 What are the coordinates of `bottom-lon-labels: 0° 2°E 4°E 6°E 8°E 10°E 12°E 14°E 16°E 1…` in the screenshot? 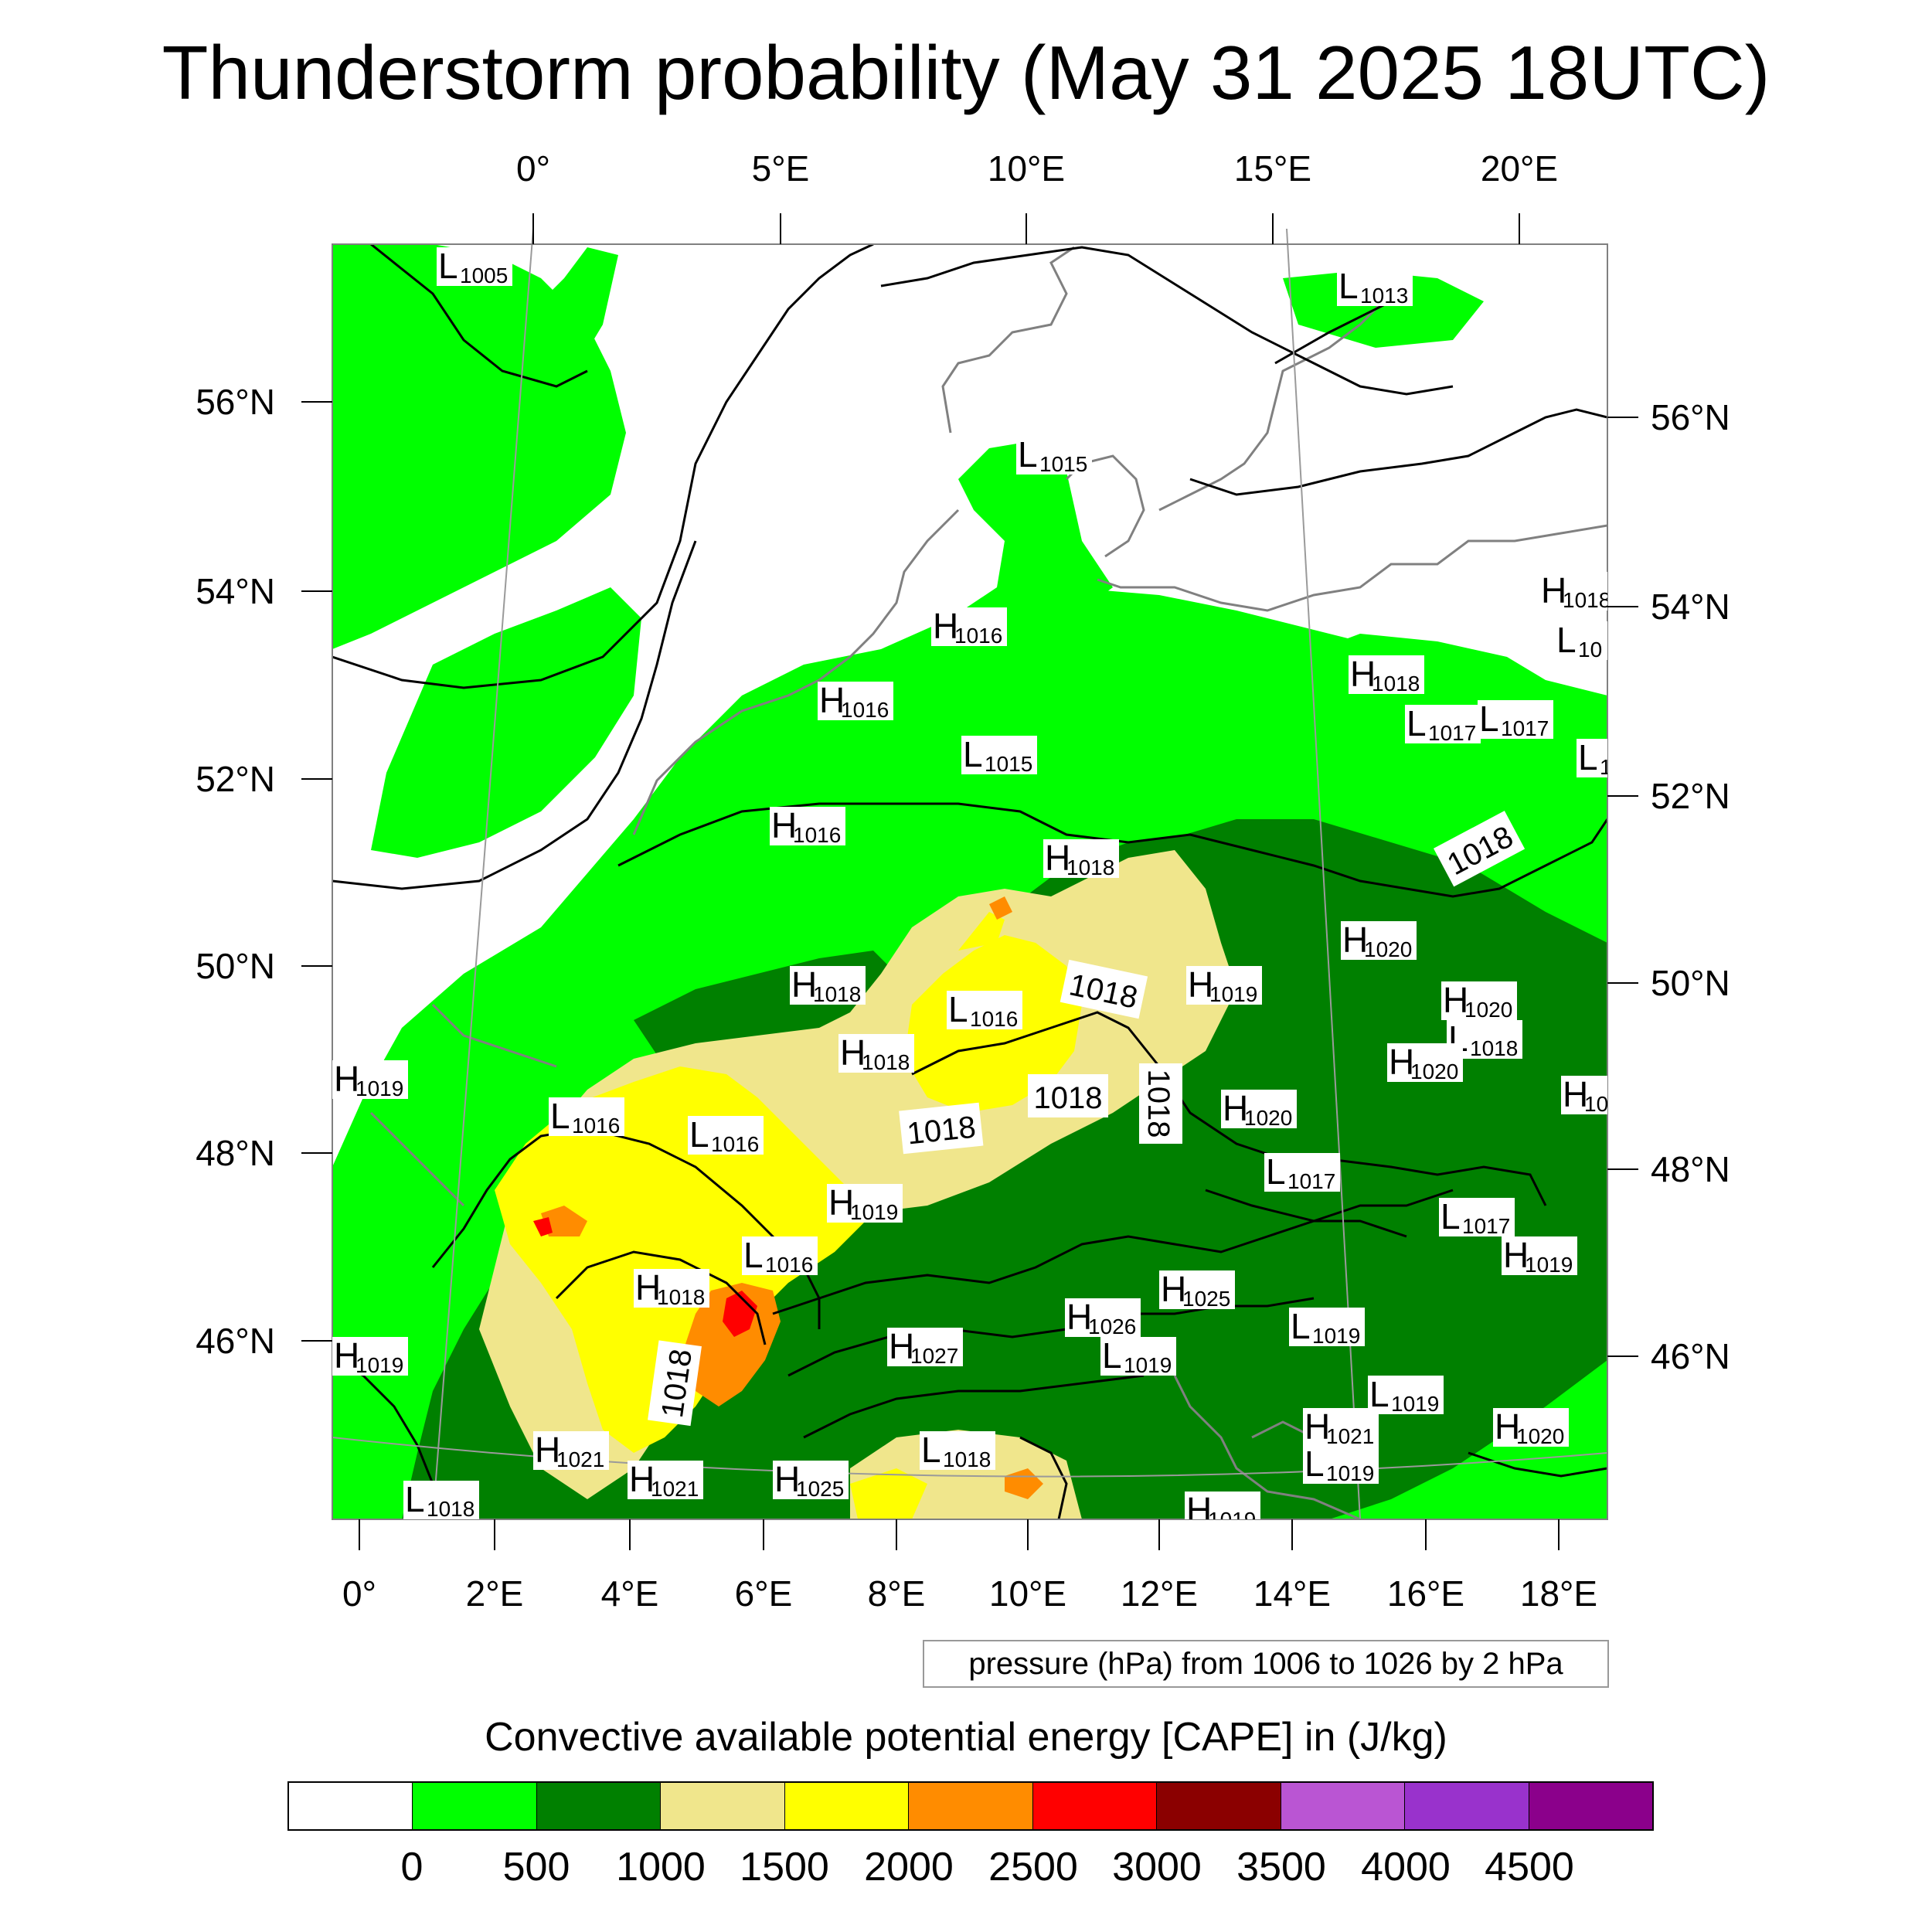 It's located at (970, 1594).